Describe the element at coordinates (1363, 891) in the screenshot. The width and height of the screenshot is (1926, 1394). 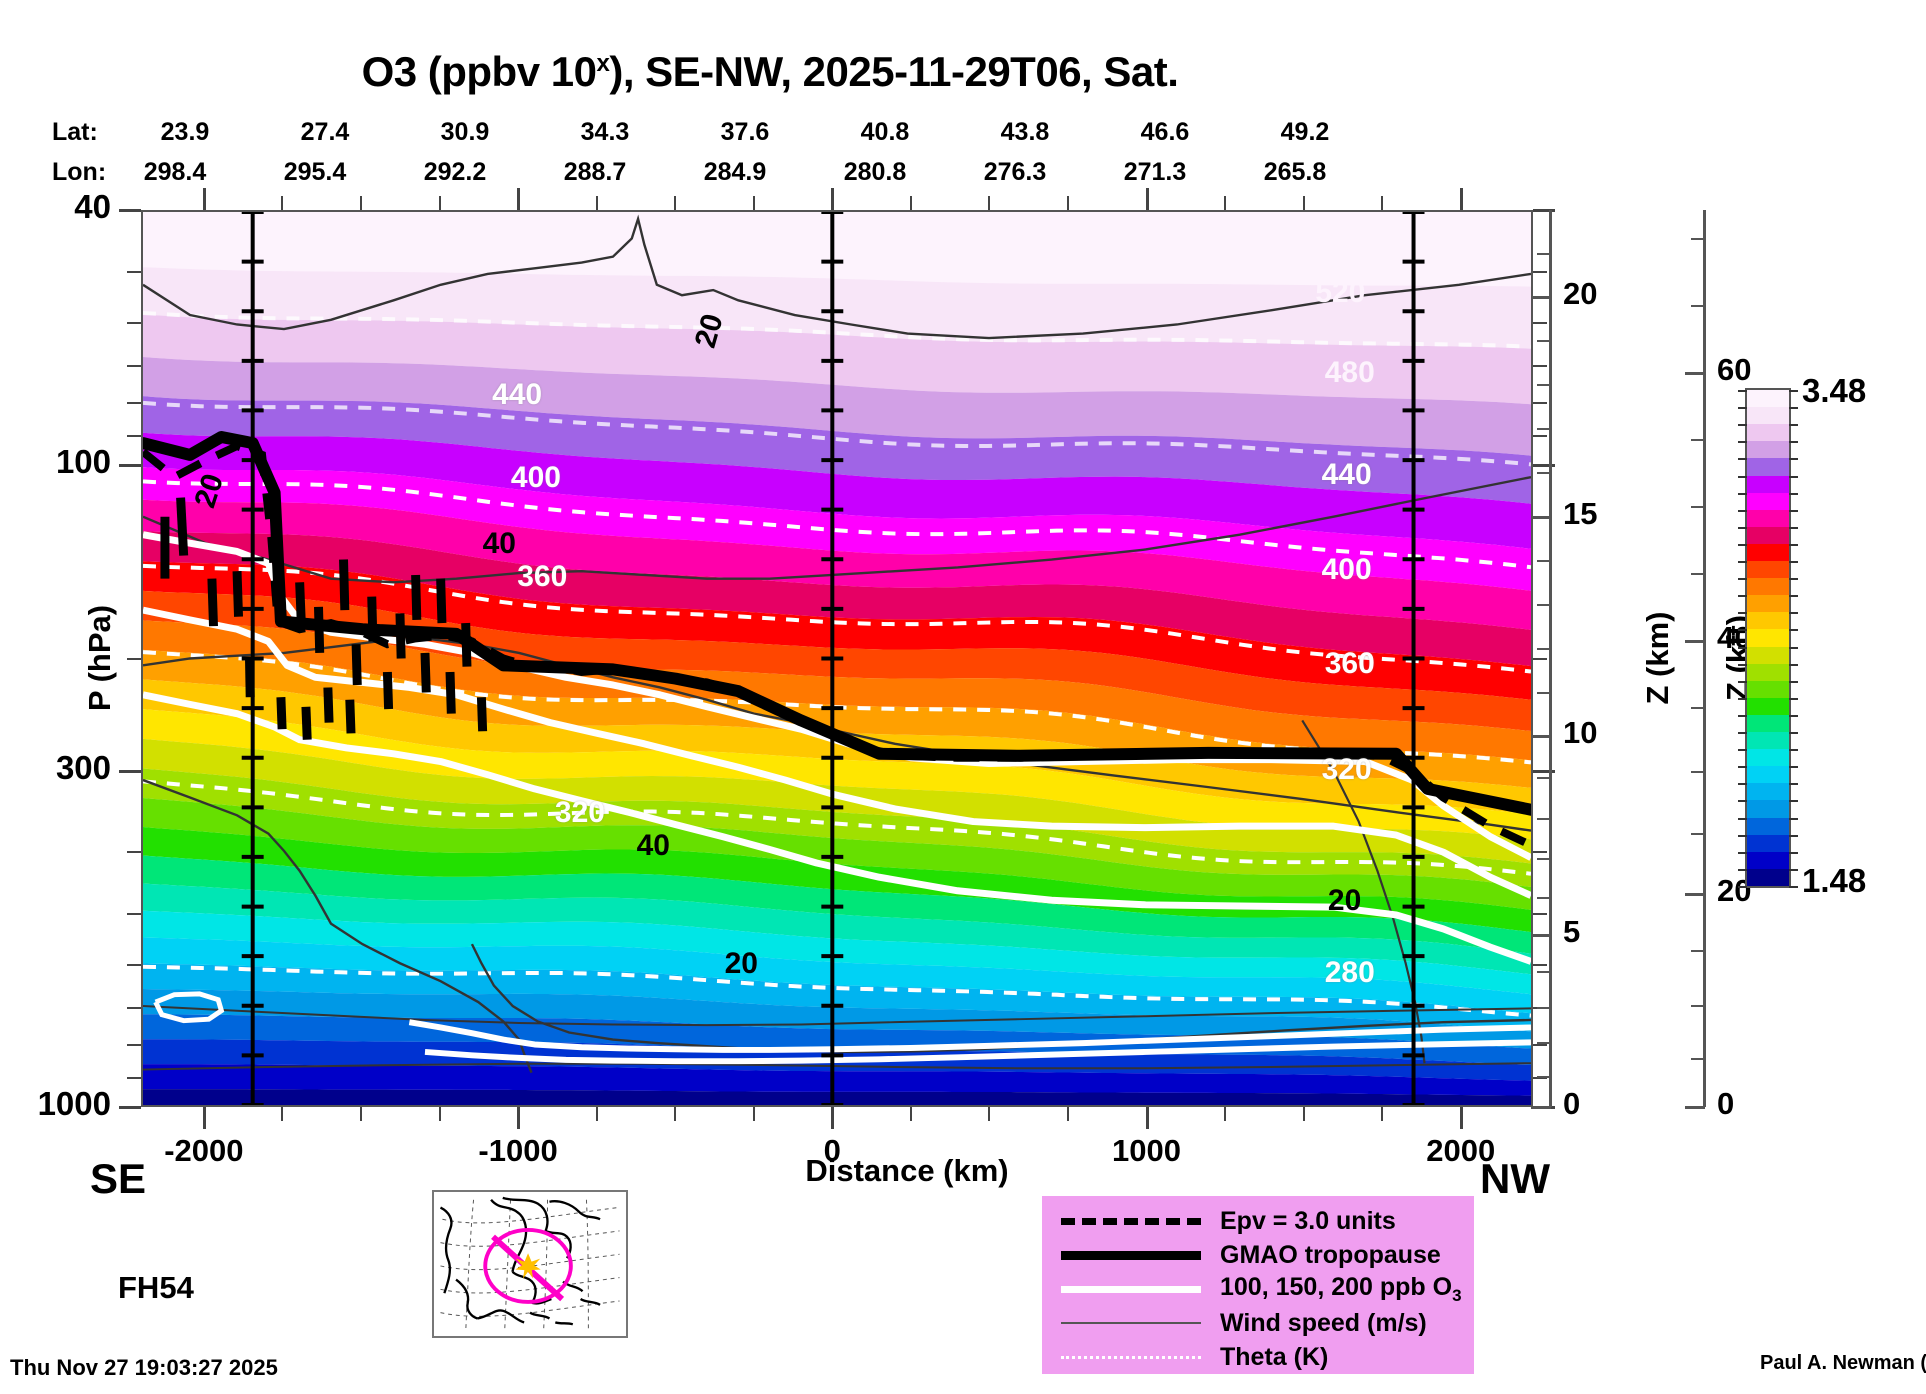
I see `wind-contour` at that location.